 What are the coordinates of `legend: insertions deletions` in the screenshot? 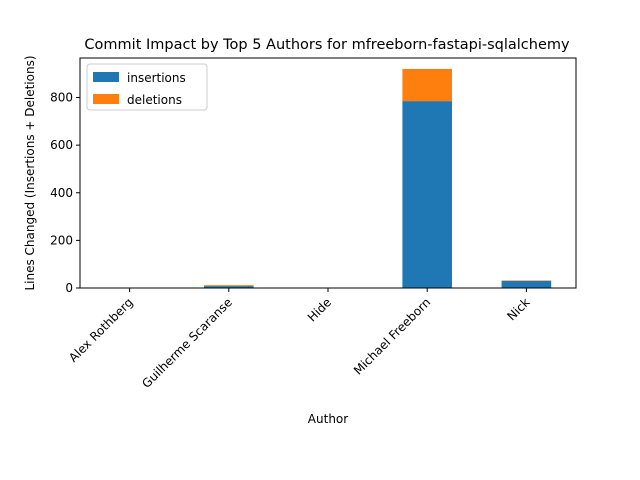 It's located at (147, 87).